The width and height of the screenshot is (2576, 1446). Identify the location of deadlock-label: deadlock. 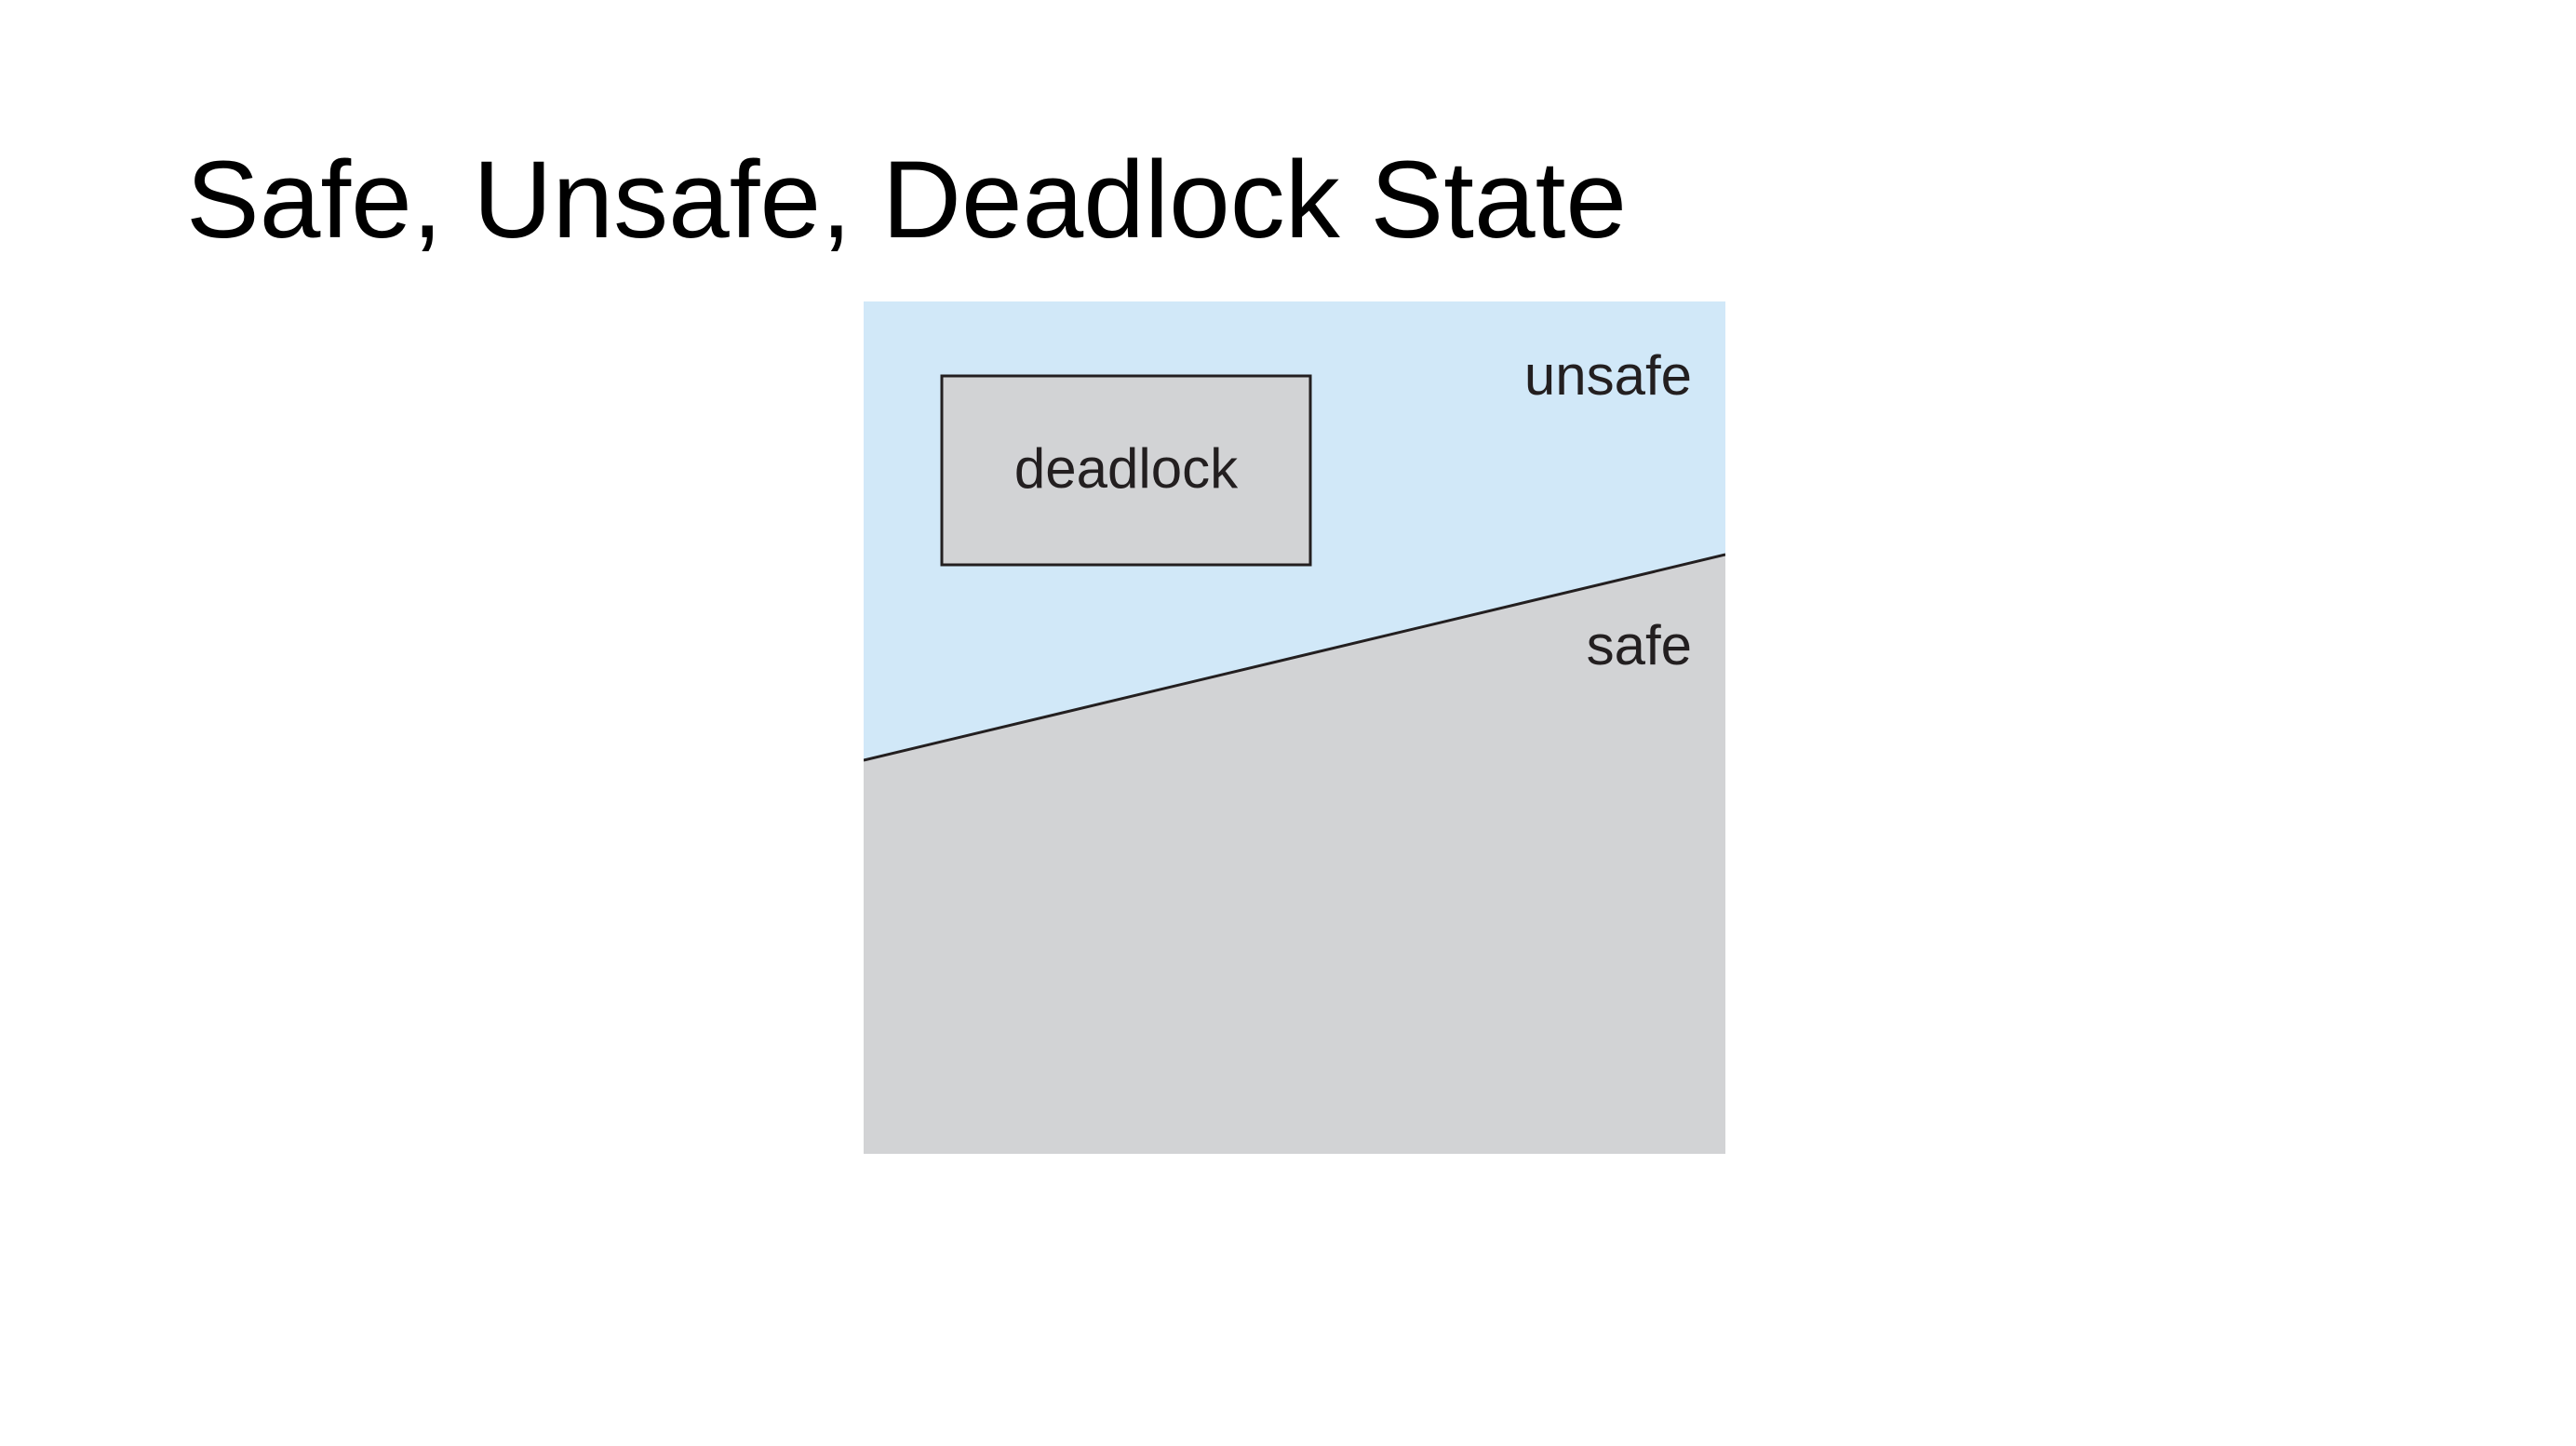
(1126, 468).